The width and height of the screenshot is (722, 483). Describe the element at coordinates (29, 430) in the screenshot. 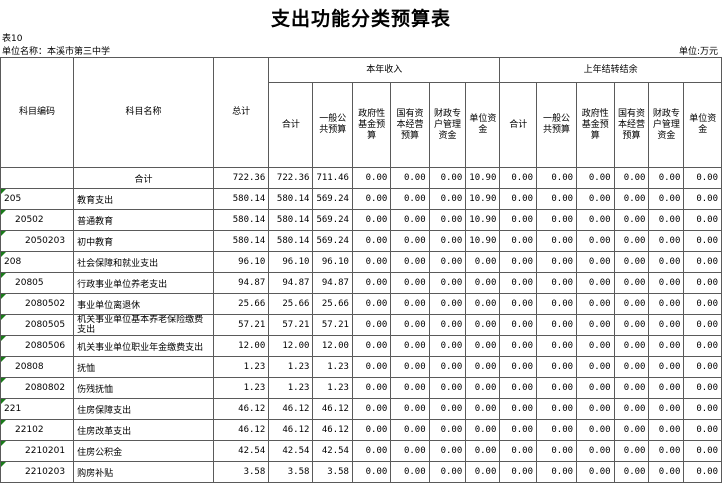

I see `subject-code-text: 22102` at that location.